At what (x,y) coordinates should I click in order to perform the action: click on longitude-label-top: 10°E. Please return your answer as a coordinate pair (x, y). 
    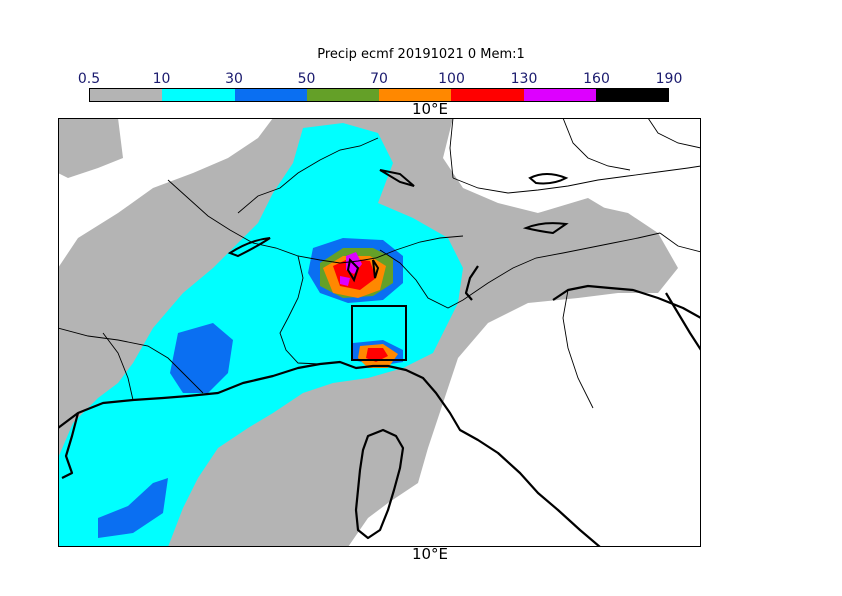
    Looking at the image, I should click on (430, 109).